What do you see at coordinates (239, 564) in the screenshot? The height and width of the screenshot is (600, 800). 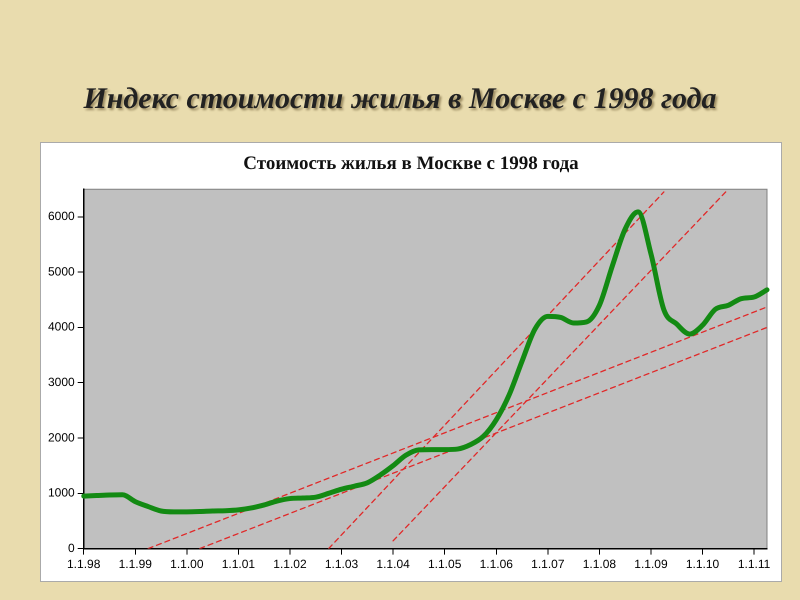 I see `x-tick-label: 1.1.01` at bounding box center [239, 564].